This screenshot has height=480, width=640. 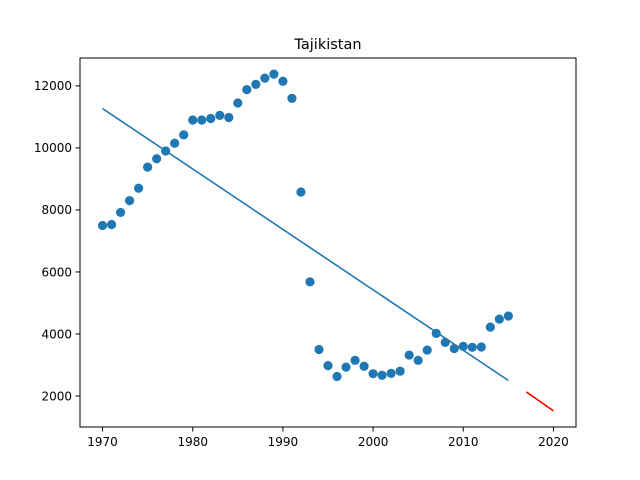 What do you see at coordinates (292, 98) in the screenshot?
I see `data-point-1991` at bounding box center [292, 98].